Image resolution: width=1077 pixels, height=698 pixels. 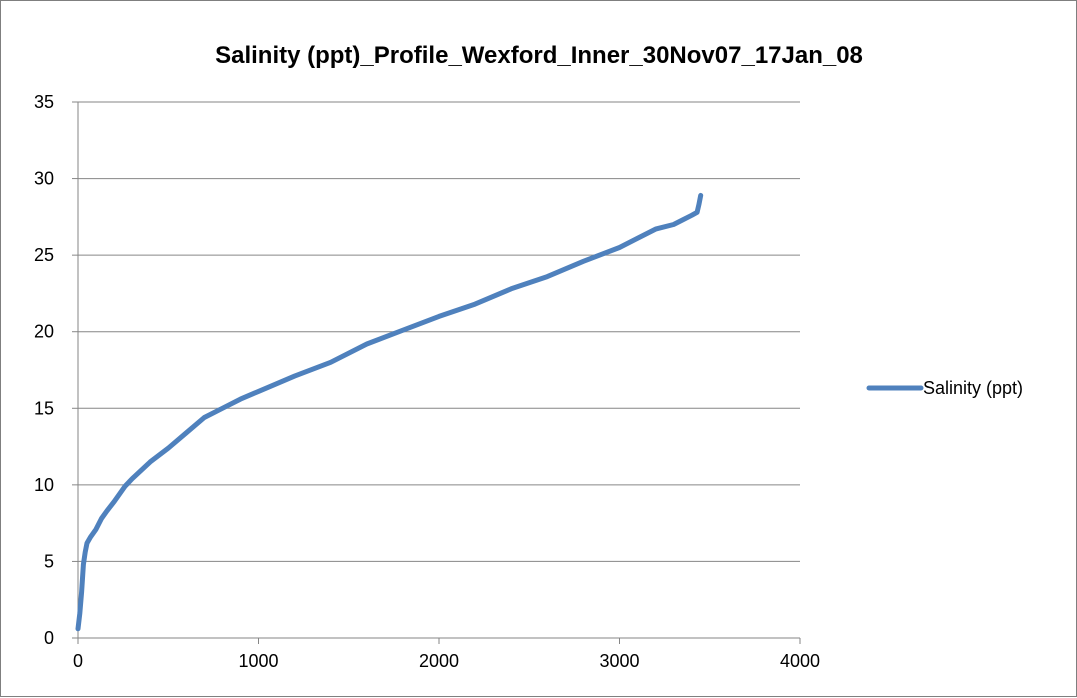 I want to click on legend: Salinity (ppt), so click(x=944, y=388).